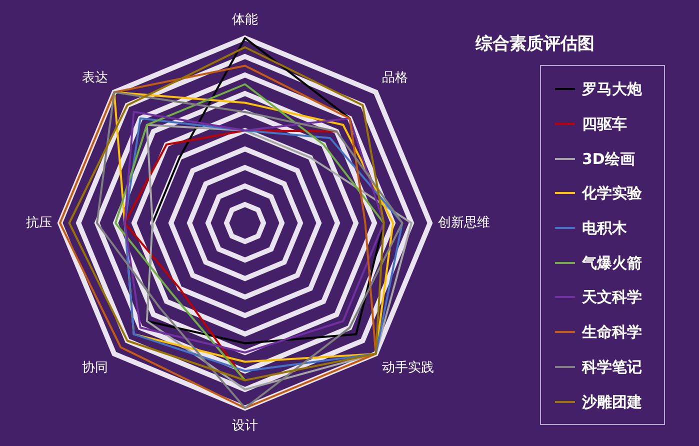 This screenshot has width=699, height=446. I want to click on spoke-label: 创新思维, so click(464, 222).